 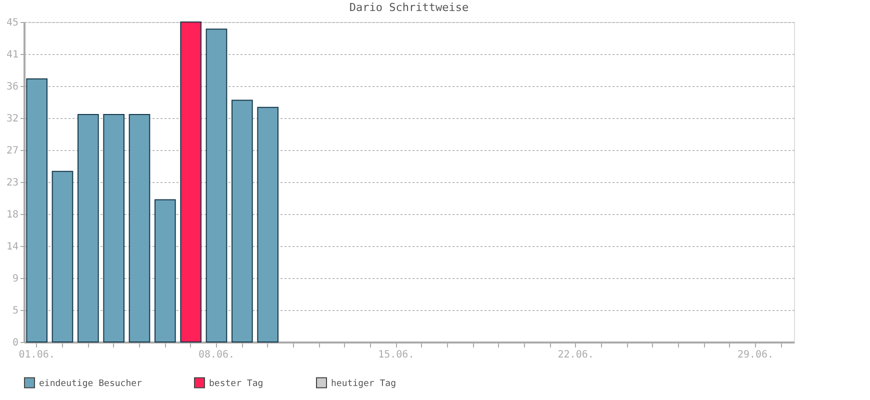 I want to click on x-tick-label: 15.06., so click(x=396, y=355).